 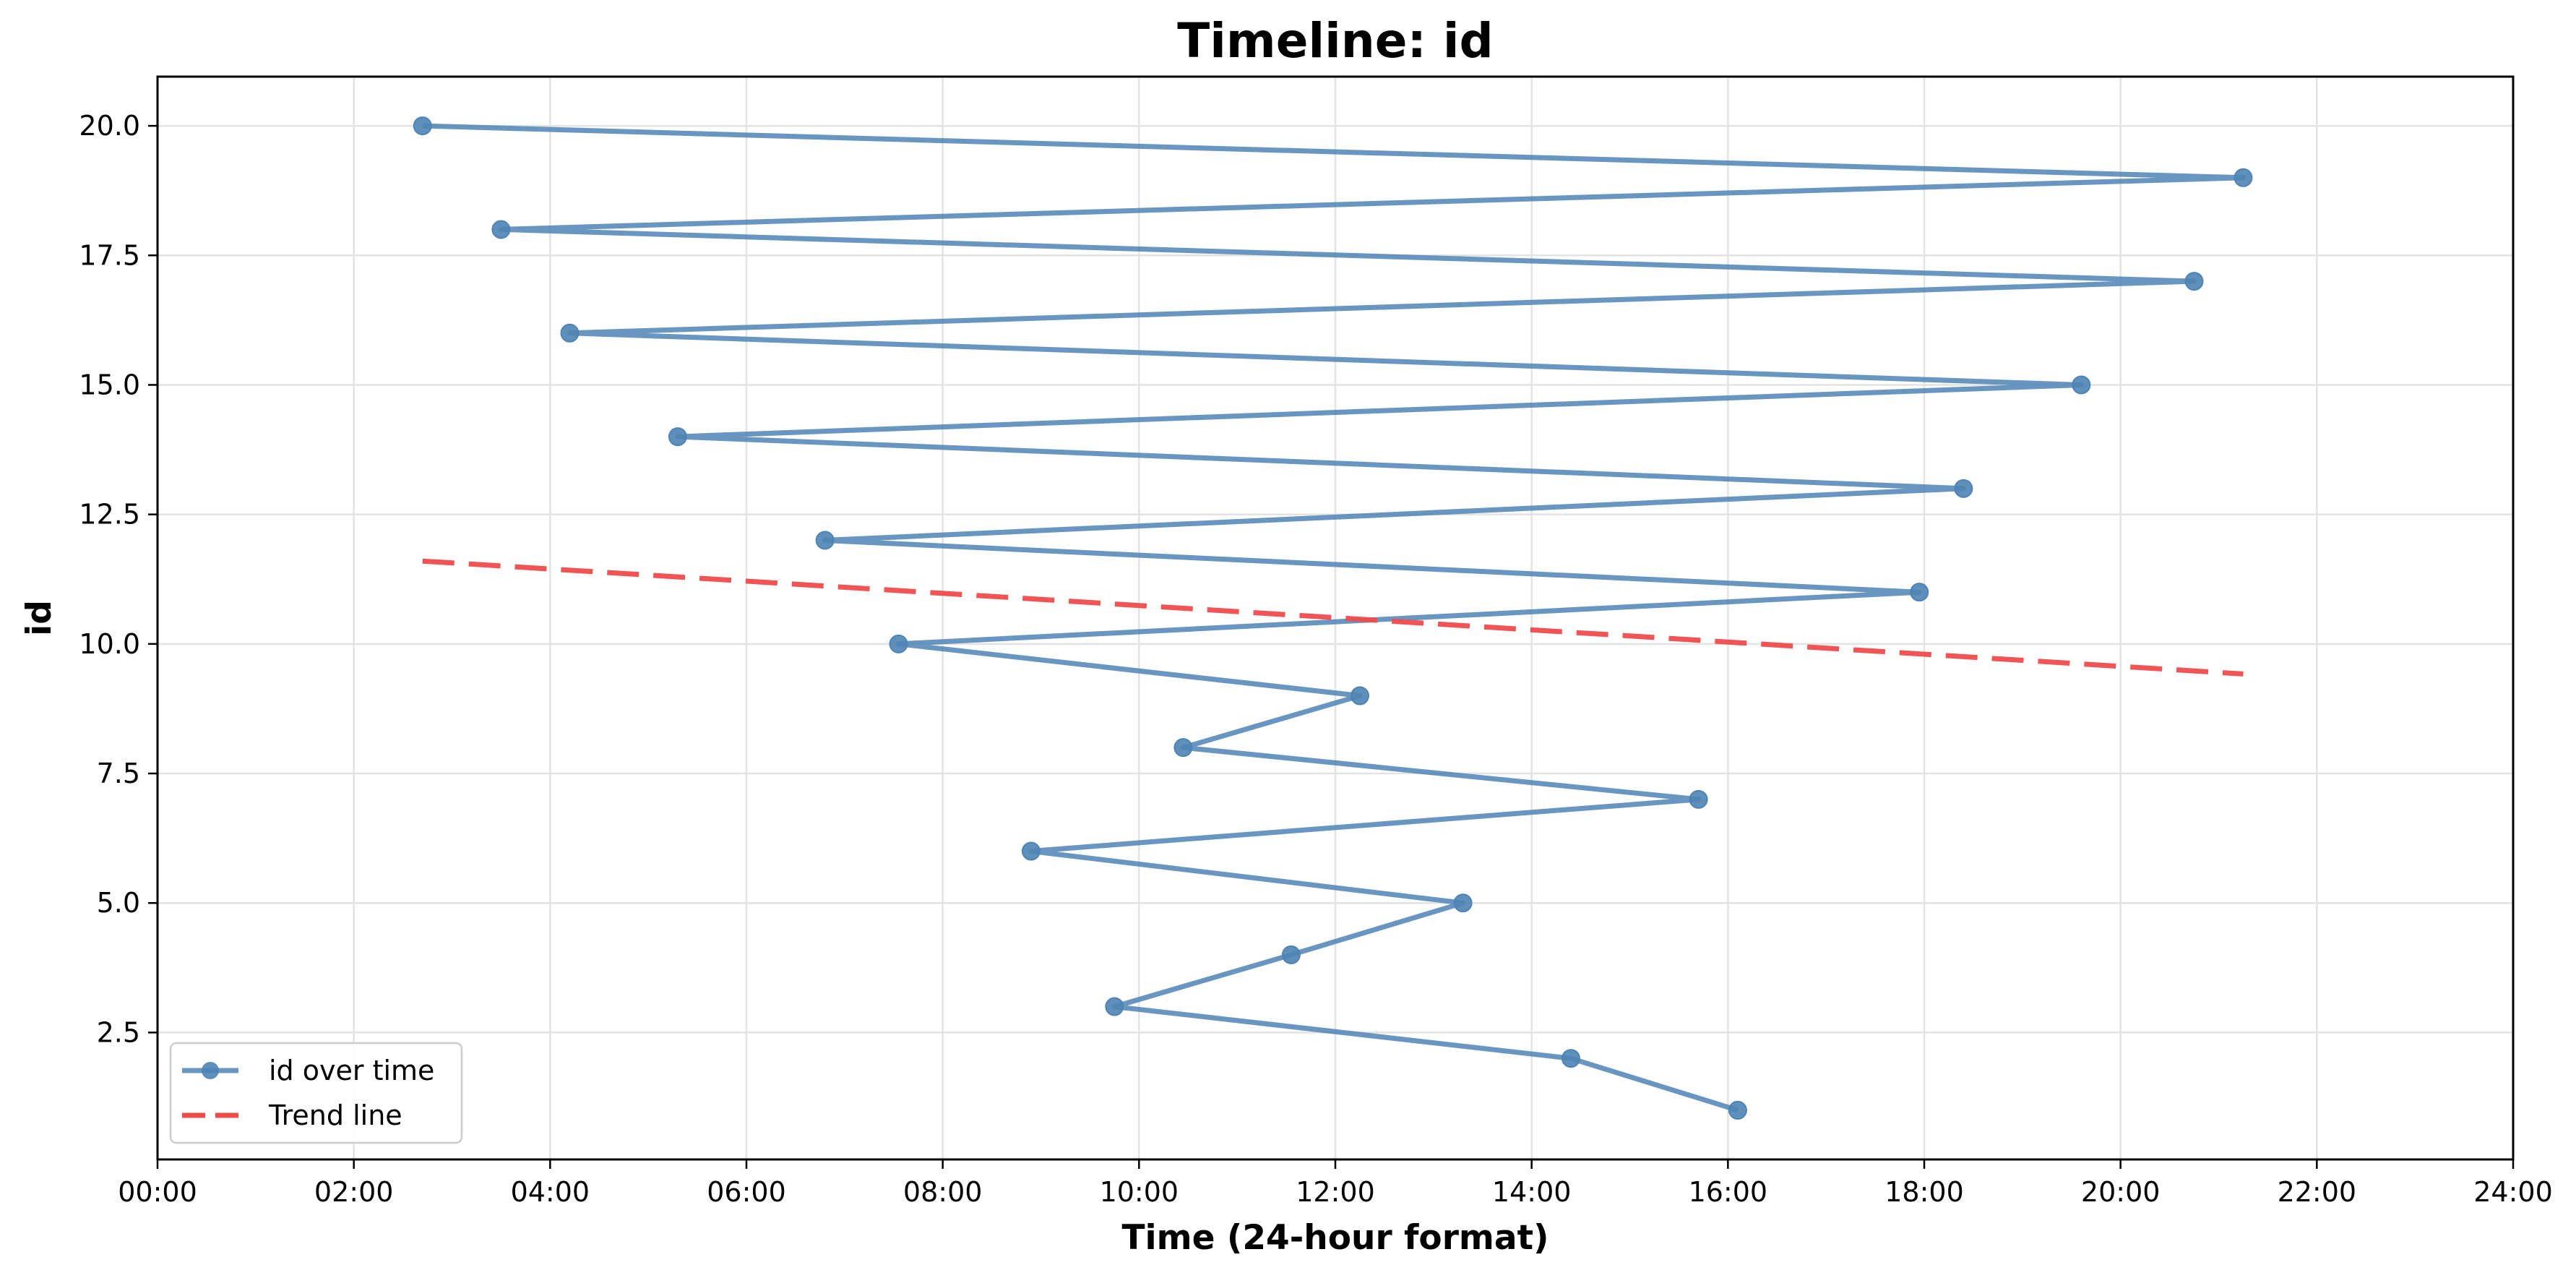 What do you see at coordinates (109, 515) in the screenshot?
I see `y-tick-label: 12.5` at bounding box center [109, 515].